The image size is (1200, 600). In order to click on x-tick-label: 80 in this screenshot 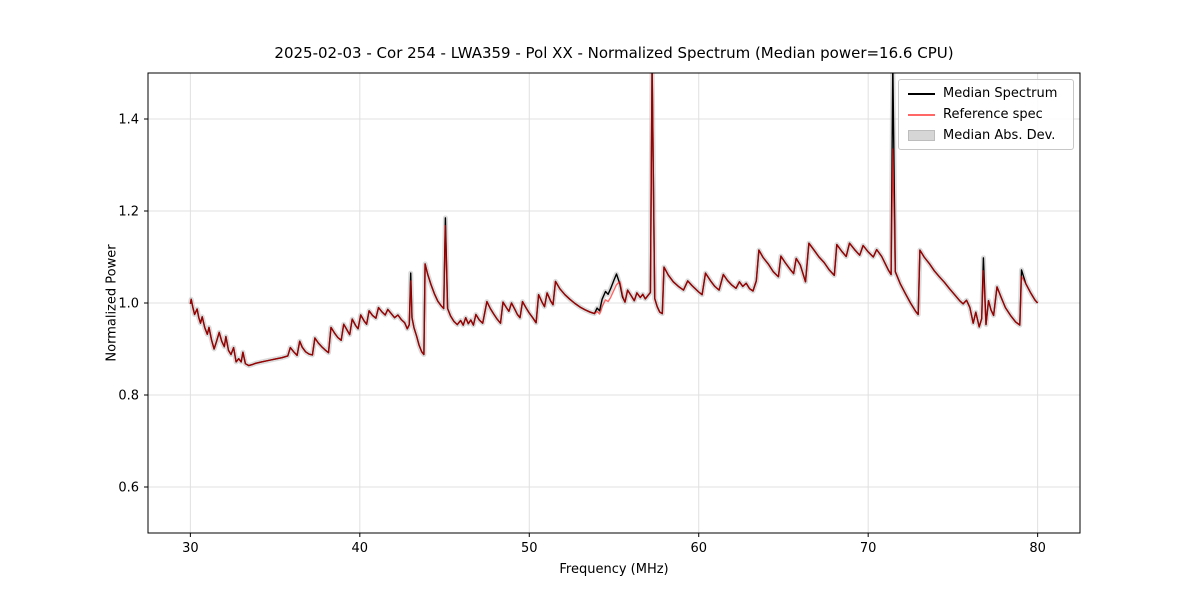, I will do `click(1037, 548)`.